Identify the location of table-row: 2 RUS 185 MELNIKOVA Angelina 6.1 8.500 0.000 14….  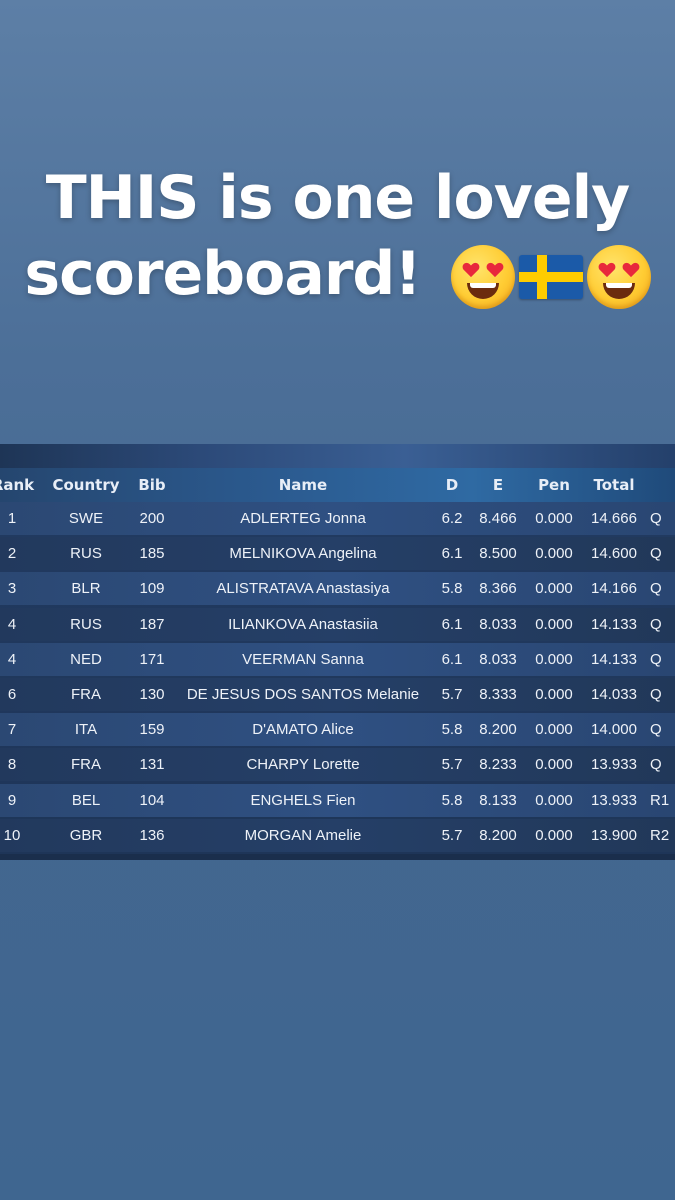
(337, 554).